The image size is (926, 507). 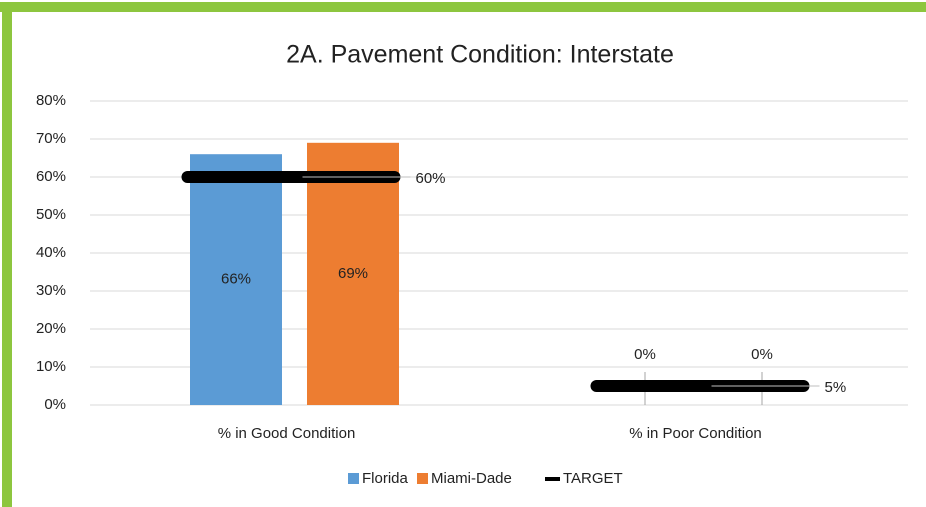 What do you see at coordinates (431, 178) in the screenshot?
I see `data-label: 60%` at bounding box center [431, 178].